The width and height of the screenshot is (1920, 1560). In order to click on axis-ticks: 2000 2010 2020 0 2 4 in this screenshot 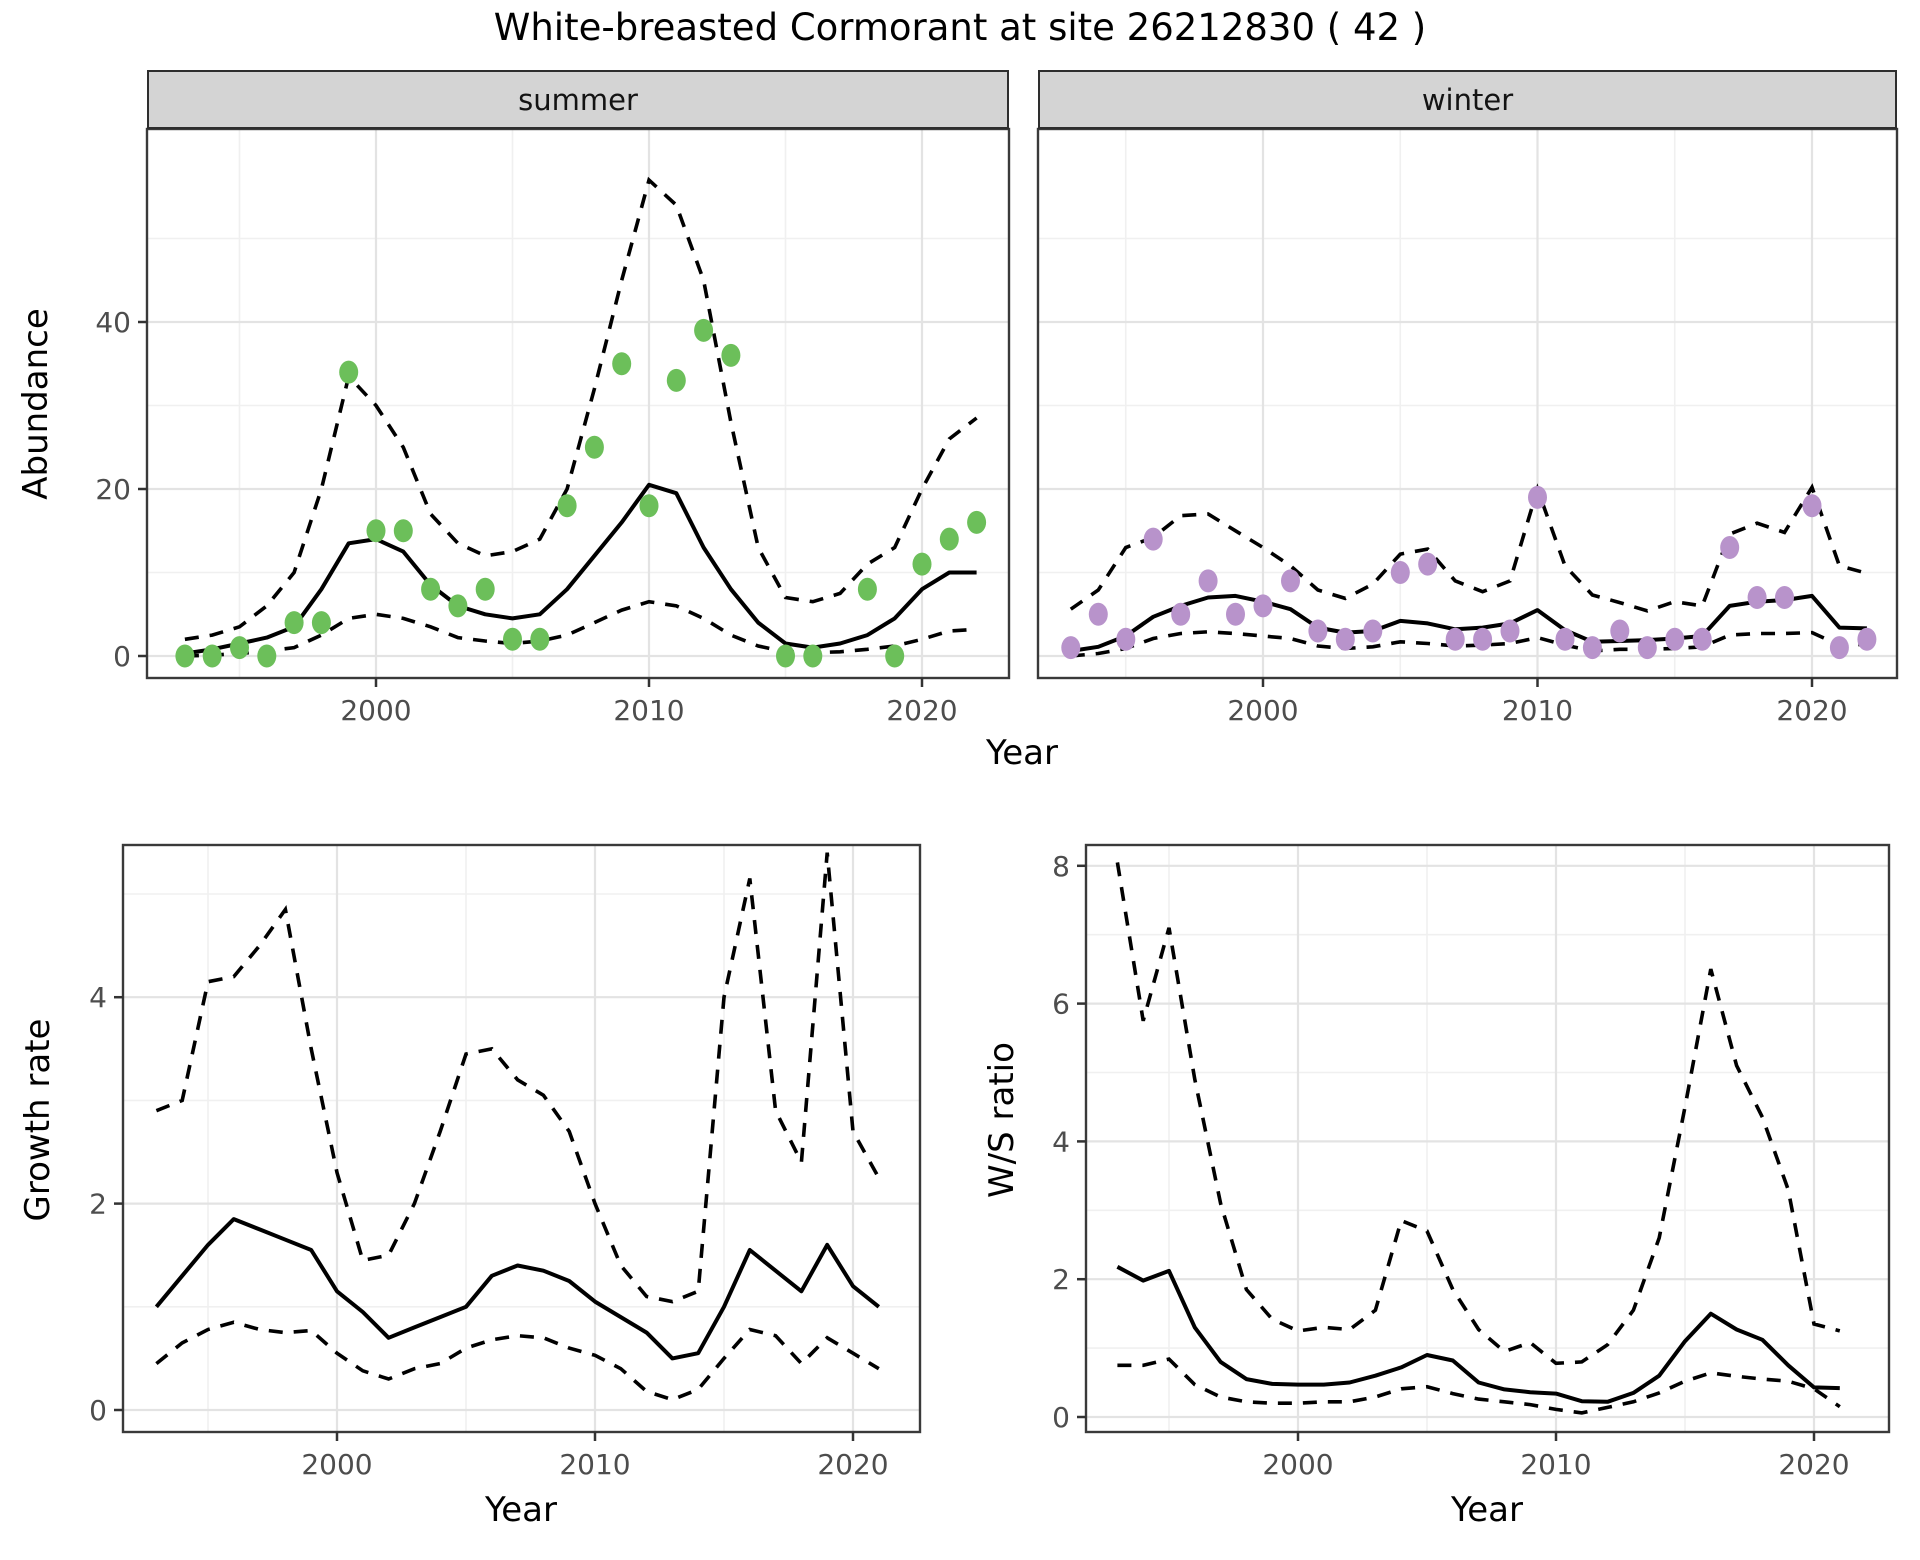, I will do `click(488, 1231)`.